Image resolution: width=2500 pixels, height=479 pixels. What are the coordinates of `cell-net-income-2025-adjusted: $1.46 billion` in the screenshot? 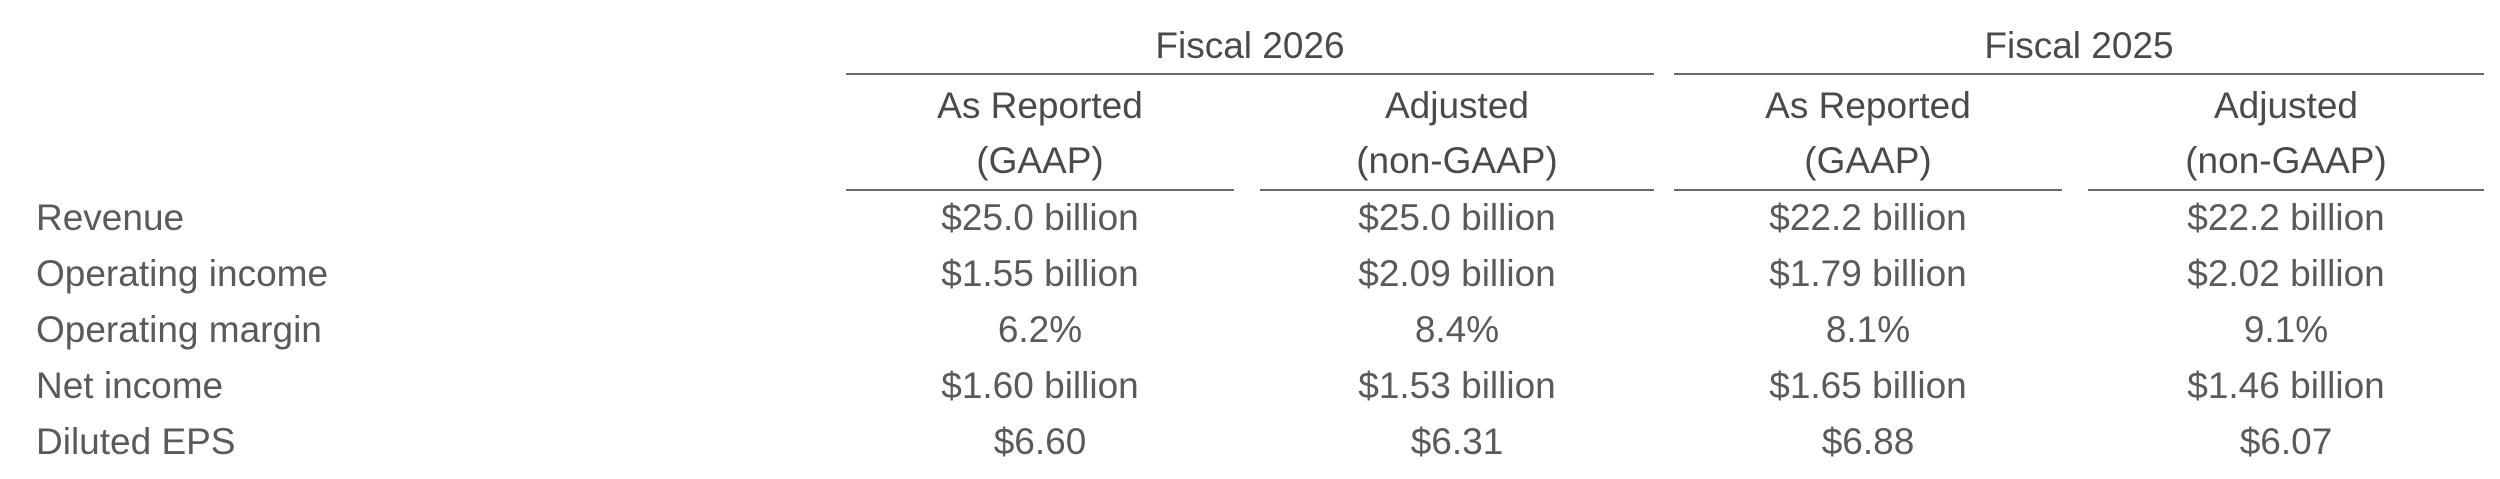 It's located at (2286, 385).